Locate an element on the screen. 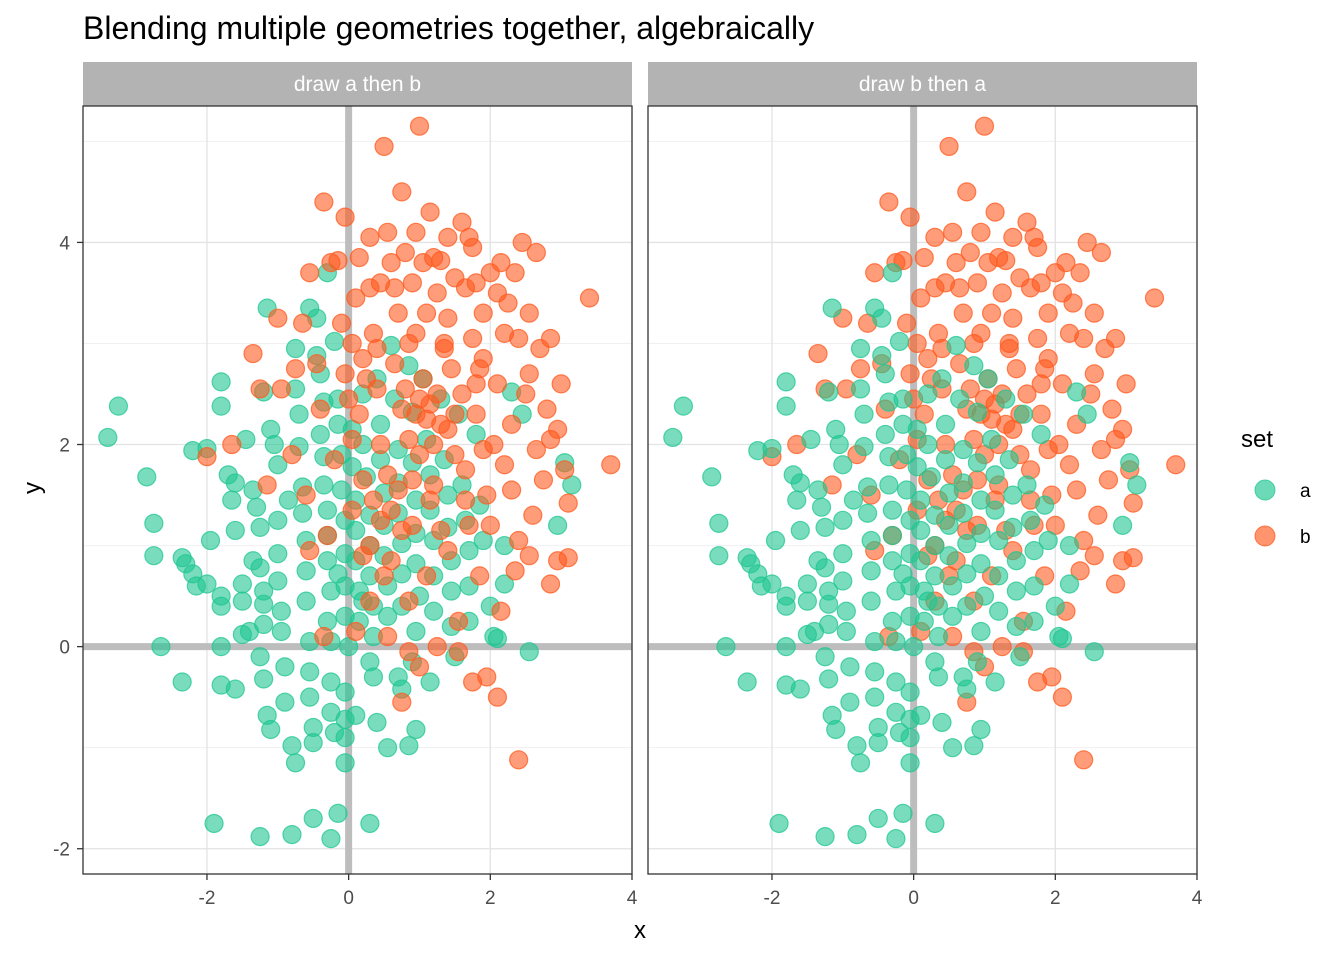 Image resolution: width=1344 pixels, height=960 pixels. y-axis-title: y is located at coordinates (32, 488).